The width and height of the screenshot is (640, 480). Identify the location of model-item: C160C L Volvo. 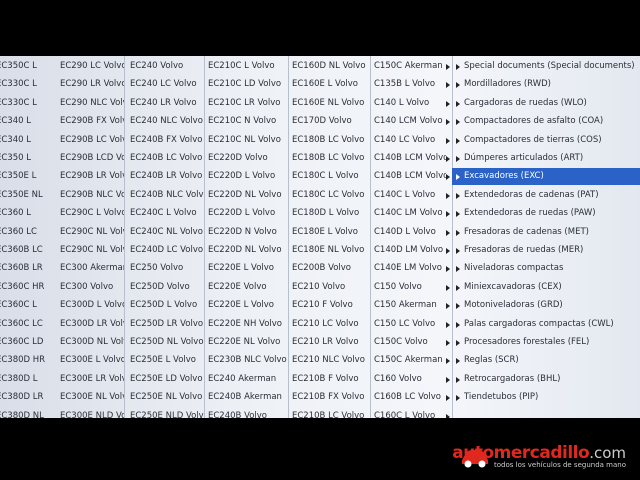
(405, 414).